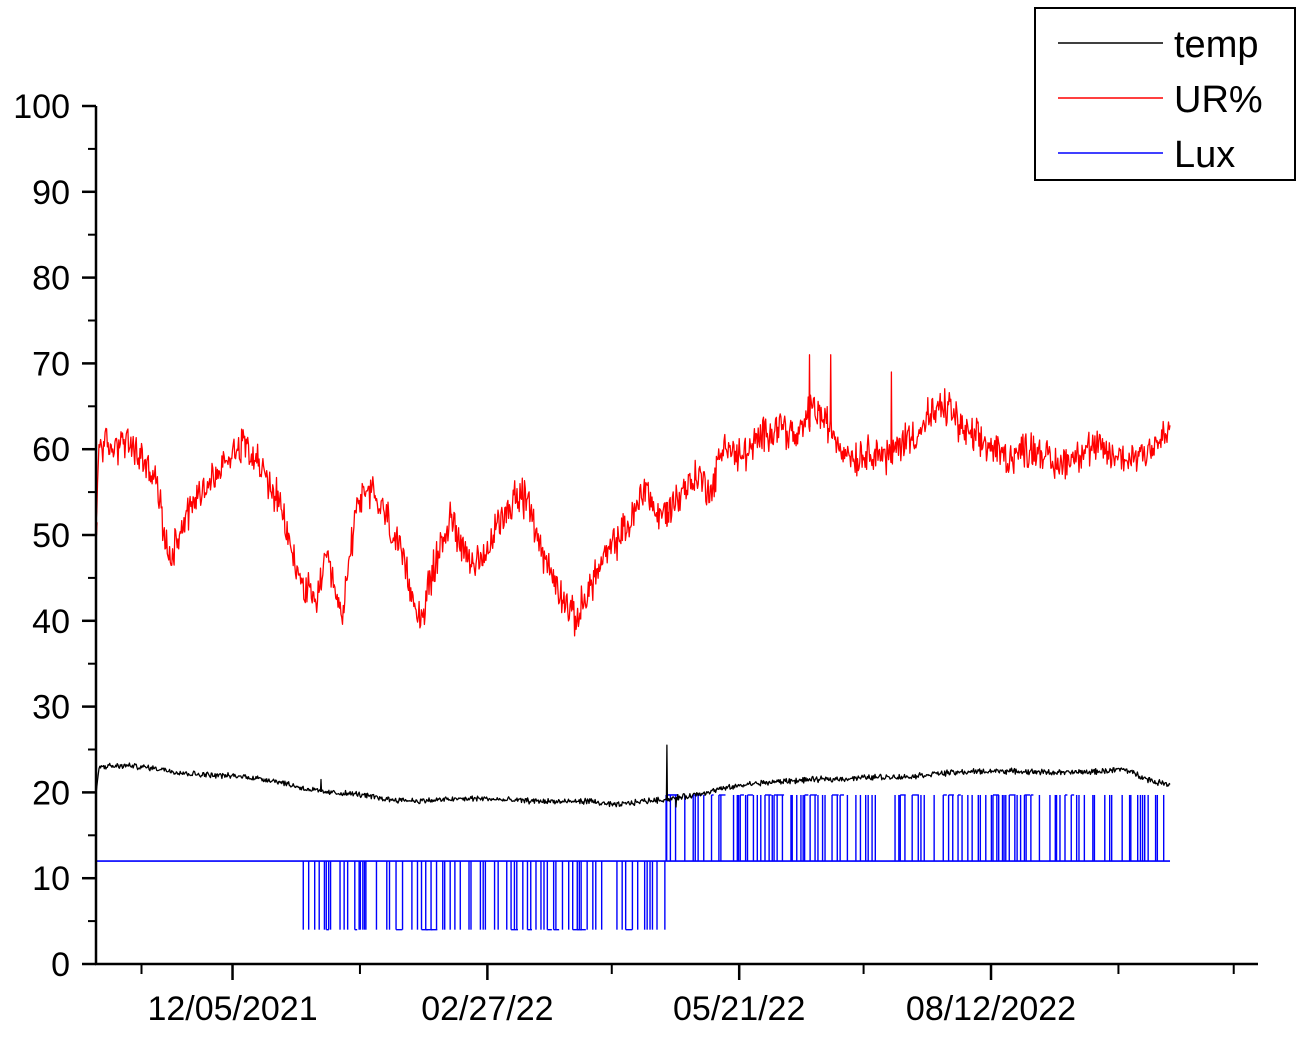 The image size is (1303, 1039). I want to click on y-tick-label: 20, so click(51, 793).